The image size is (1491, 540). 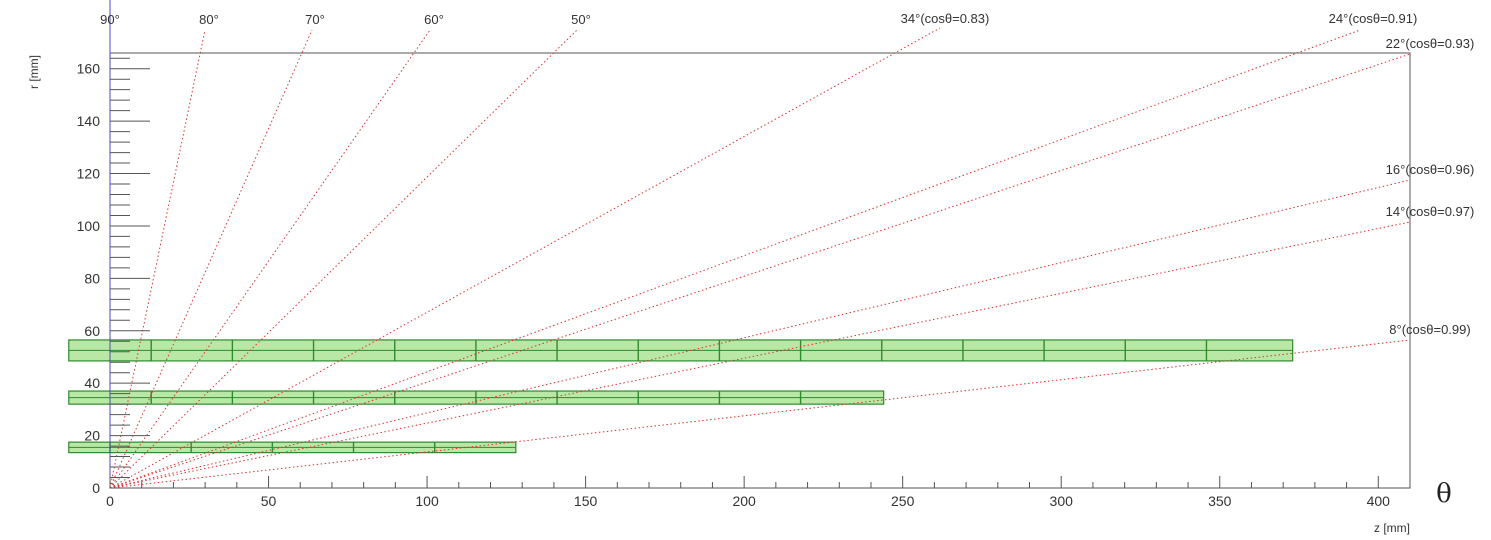 What do you see at coordinates (110, 19) in the screenshot?
I see `angle-label-90deg: 90°` at bounding box center [110, 19].